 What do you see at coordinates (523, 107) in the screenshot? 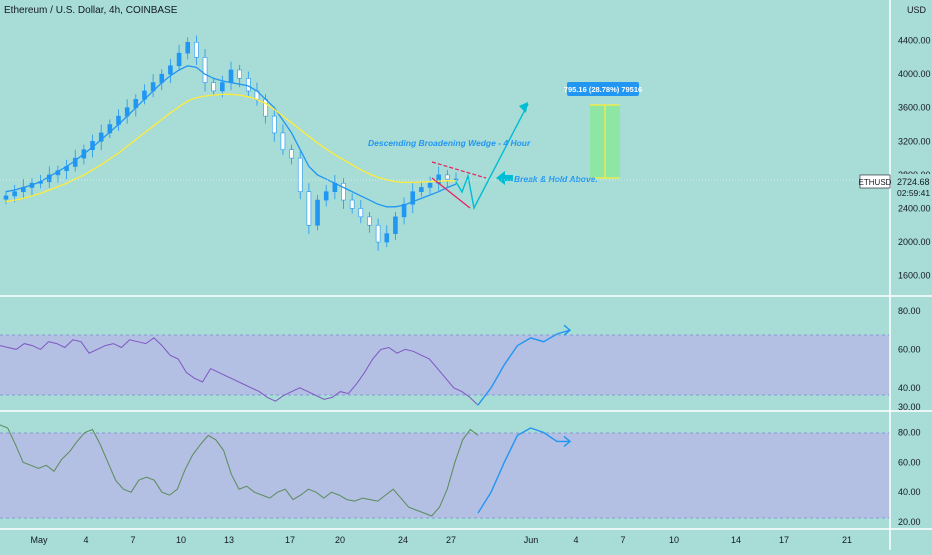
I see `projection-arrowhead` at bounding box center [523, 107].